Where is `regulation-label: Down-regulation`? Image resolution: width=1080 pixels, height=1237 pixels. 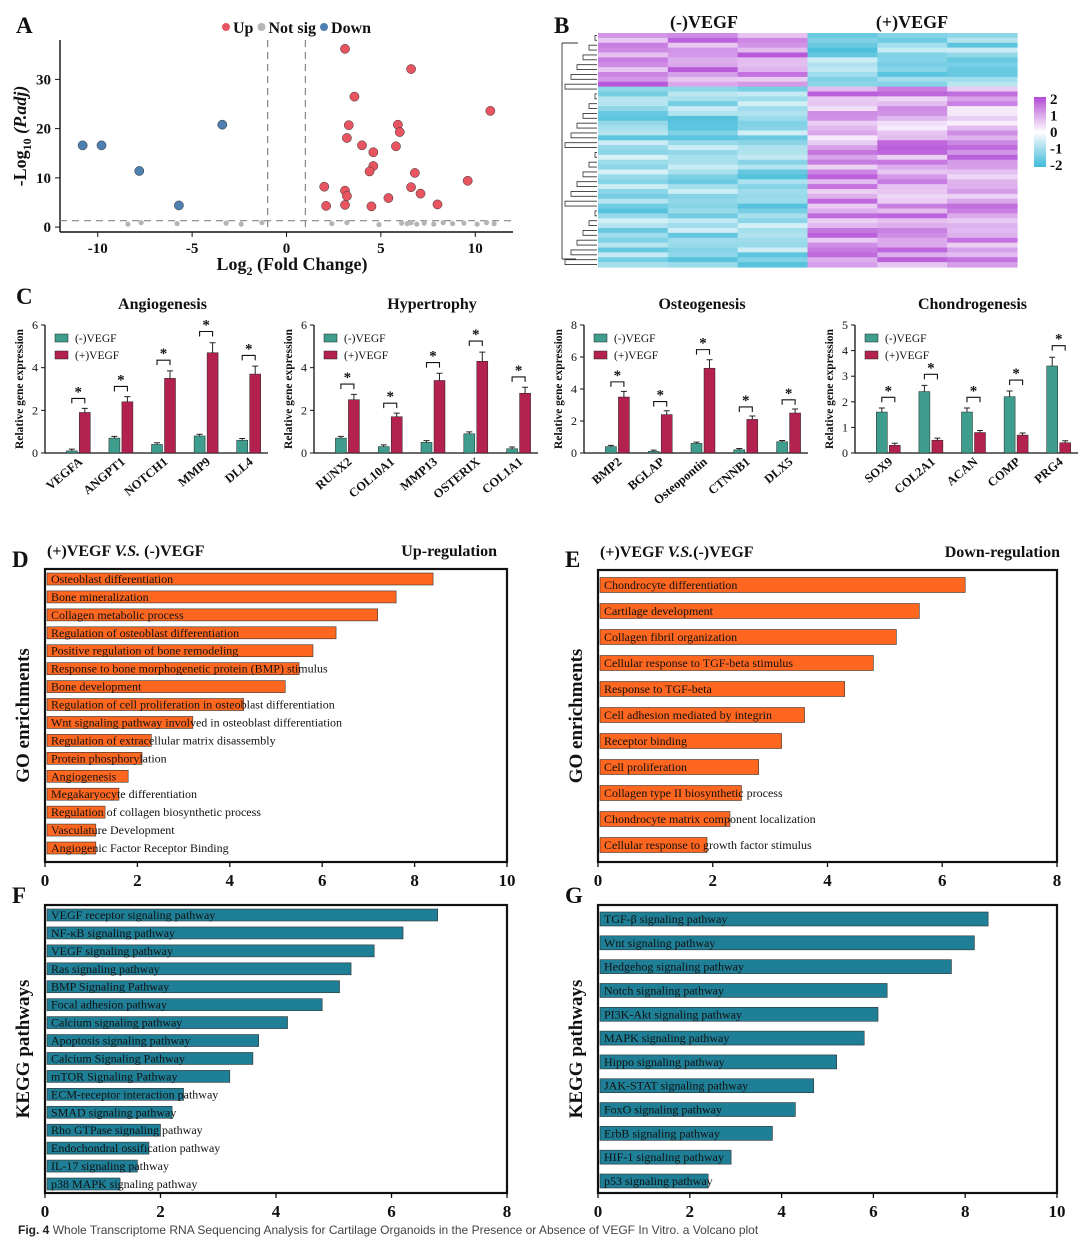
regulation-label: Down-regulation is located at coordinates (1002, 552).